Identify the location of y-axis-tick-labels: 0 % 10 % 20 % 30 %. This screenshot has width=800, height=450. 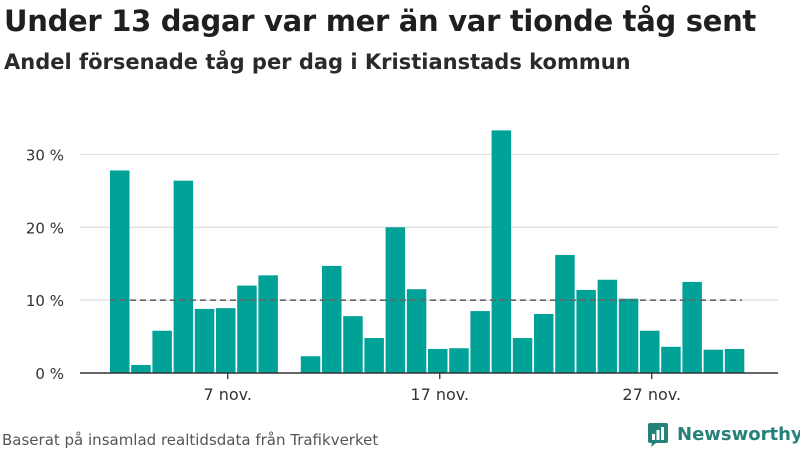
(45, 264).